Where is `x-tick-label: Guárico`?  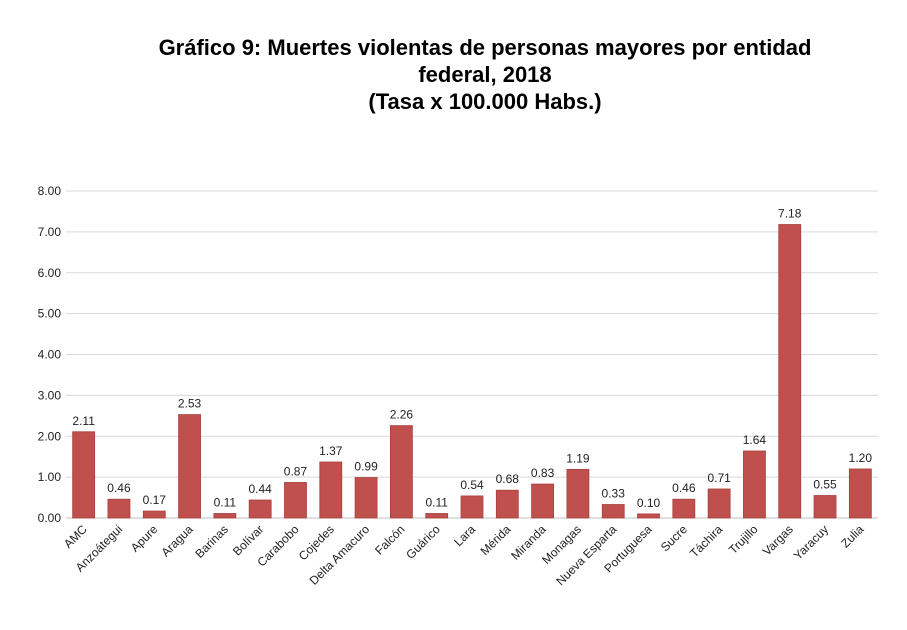
x-tick-label: Guárico is located at coordinates (423, 542).